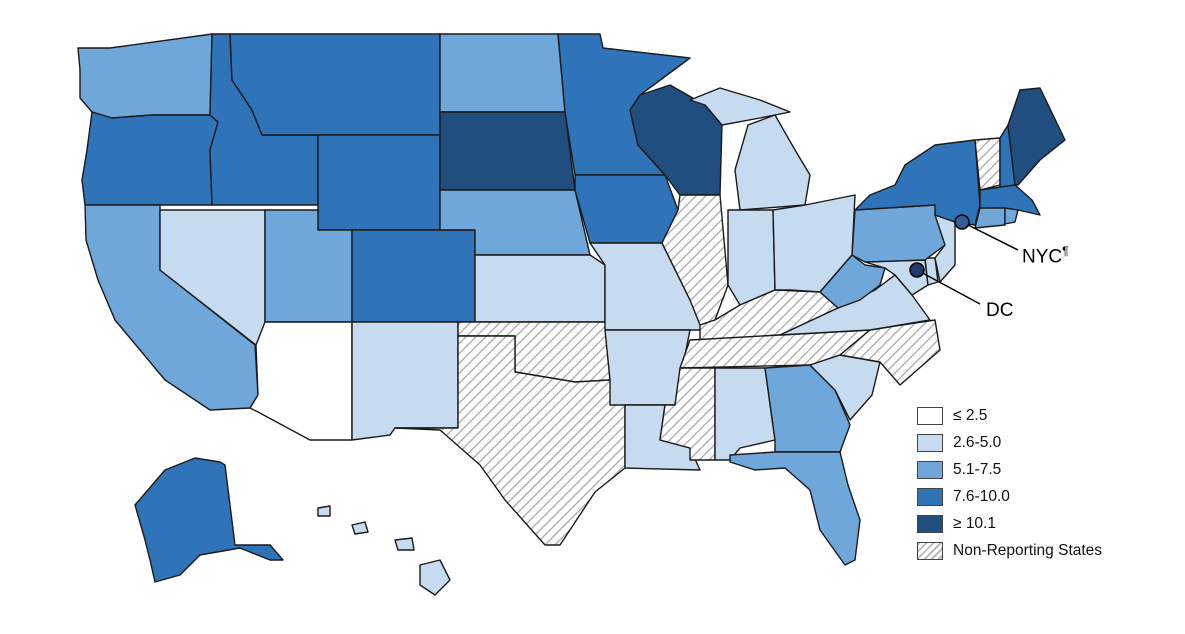  What do you see at coordinates (890, 352) in the screenshot?
I see `state-north-carolina` at bounding box center [890, 352].